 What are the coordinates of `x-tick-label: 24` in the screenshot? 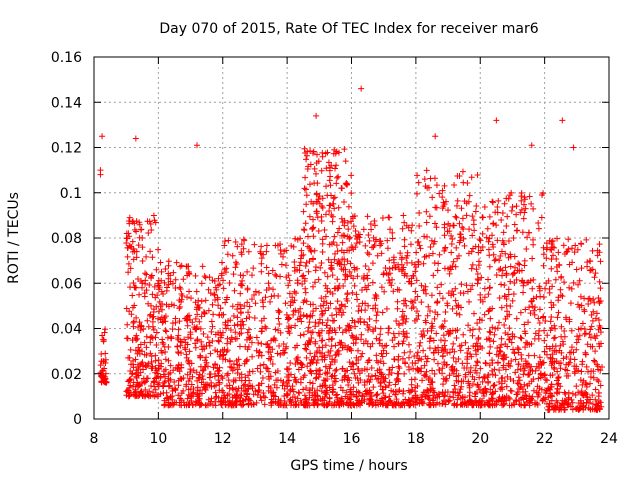 It's located at (609, 439).